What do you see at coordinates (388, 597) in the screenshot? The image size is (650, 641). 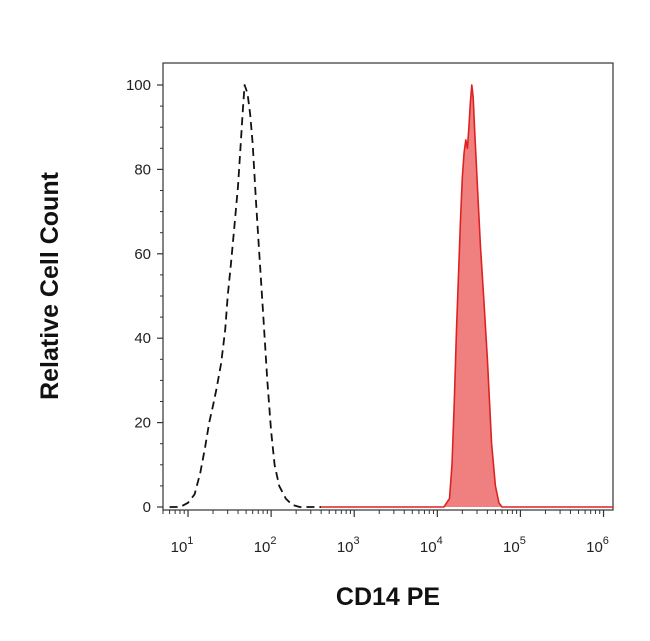 I see `x-axis-title: CD14 PE` at bounding box center [388, 597].